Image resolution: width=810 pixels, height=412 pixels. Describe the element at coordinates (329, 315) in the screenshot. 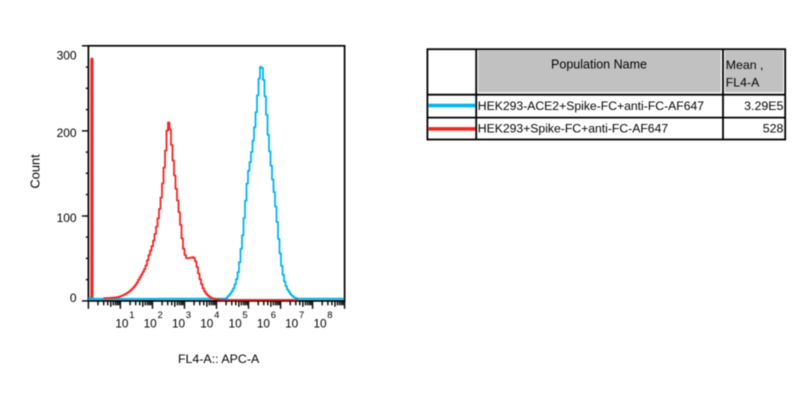

I see `svg-text: 8` at that location.